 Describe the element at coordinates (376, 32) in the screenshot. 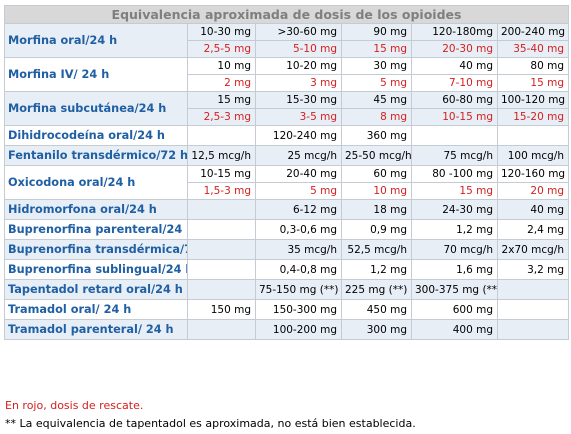

I see `dose-cell: 90 mg` at that location.